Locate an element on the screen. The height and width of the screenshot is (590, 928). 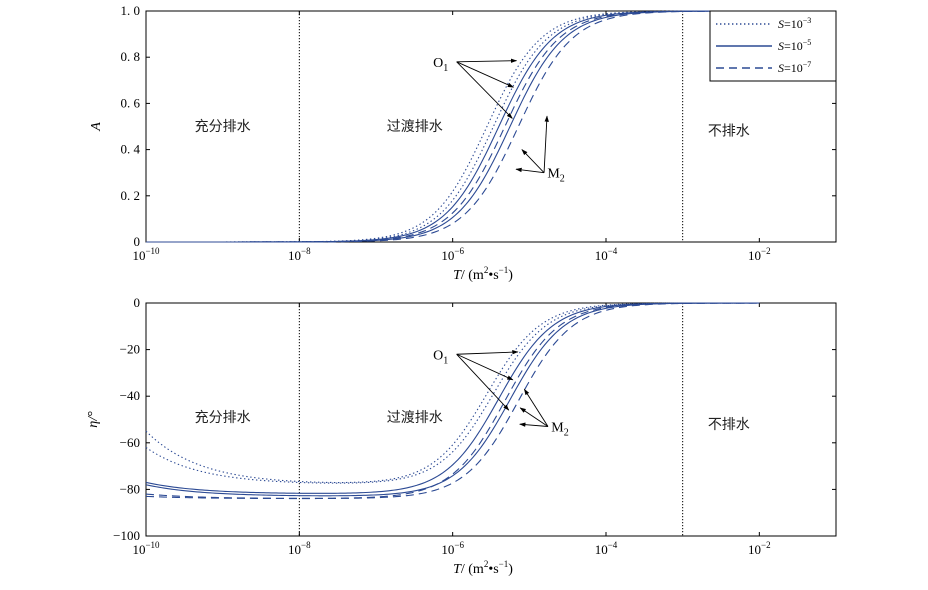
y-tick-label: 0. 4 is located at coordinates (131, 149).